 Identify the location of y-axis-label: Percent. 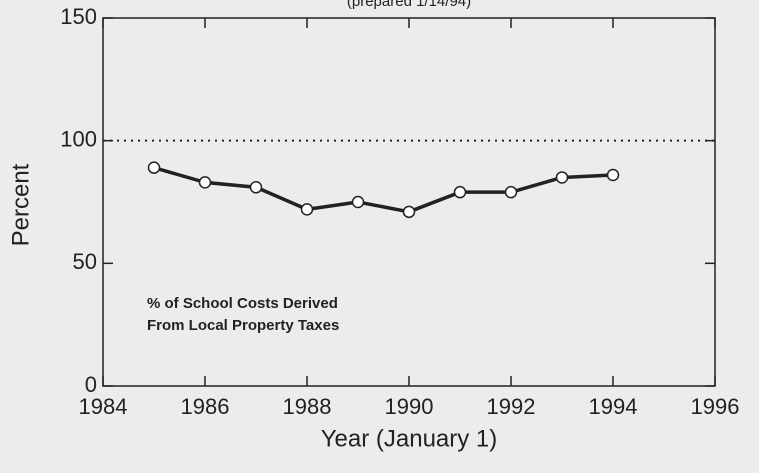
(20, 204).